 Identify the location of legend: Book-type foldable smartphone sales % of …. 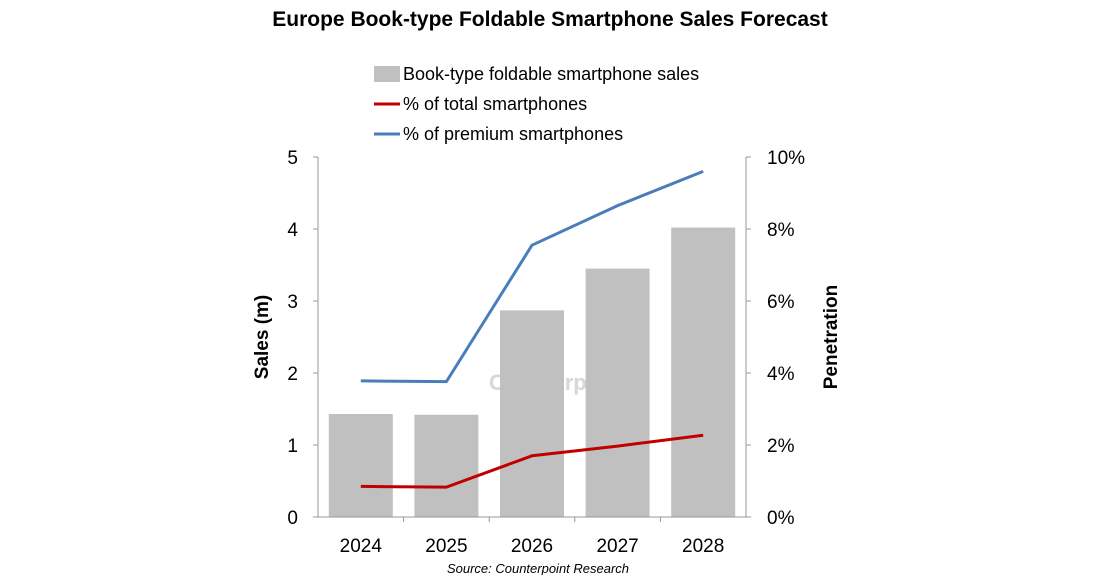
(536, 104).